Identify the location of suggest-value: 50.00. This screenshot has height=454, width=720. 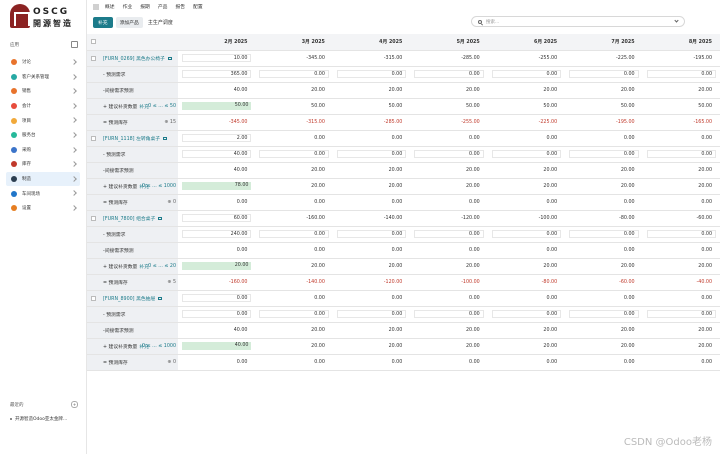
(217, 106).